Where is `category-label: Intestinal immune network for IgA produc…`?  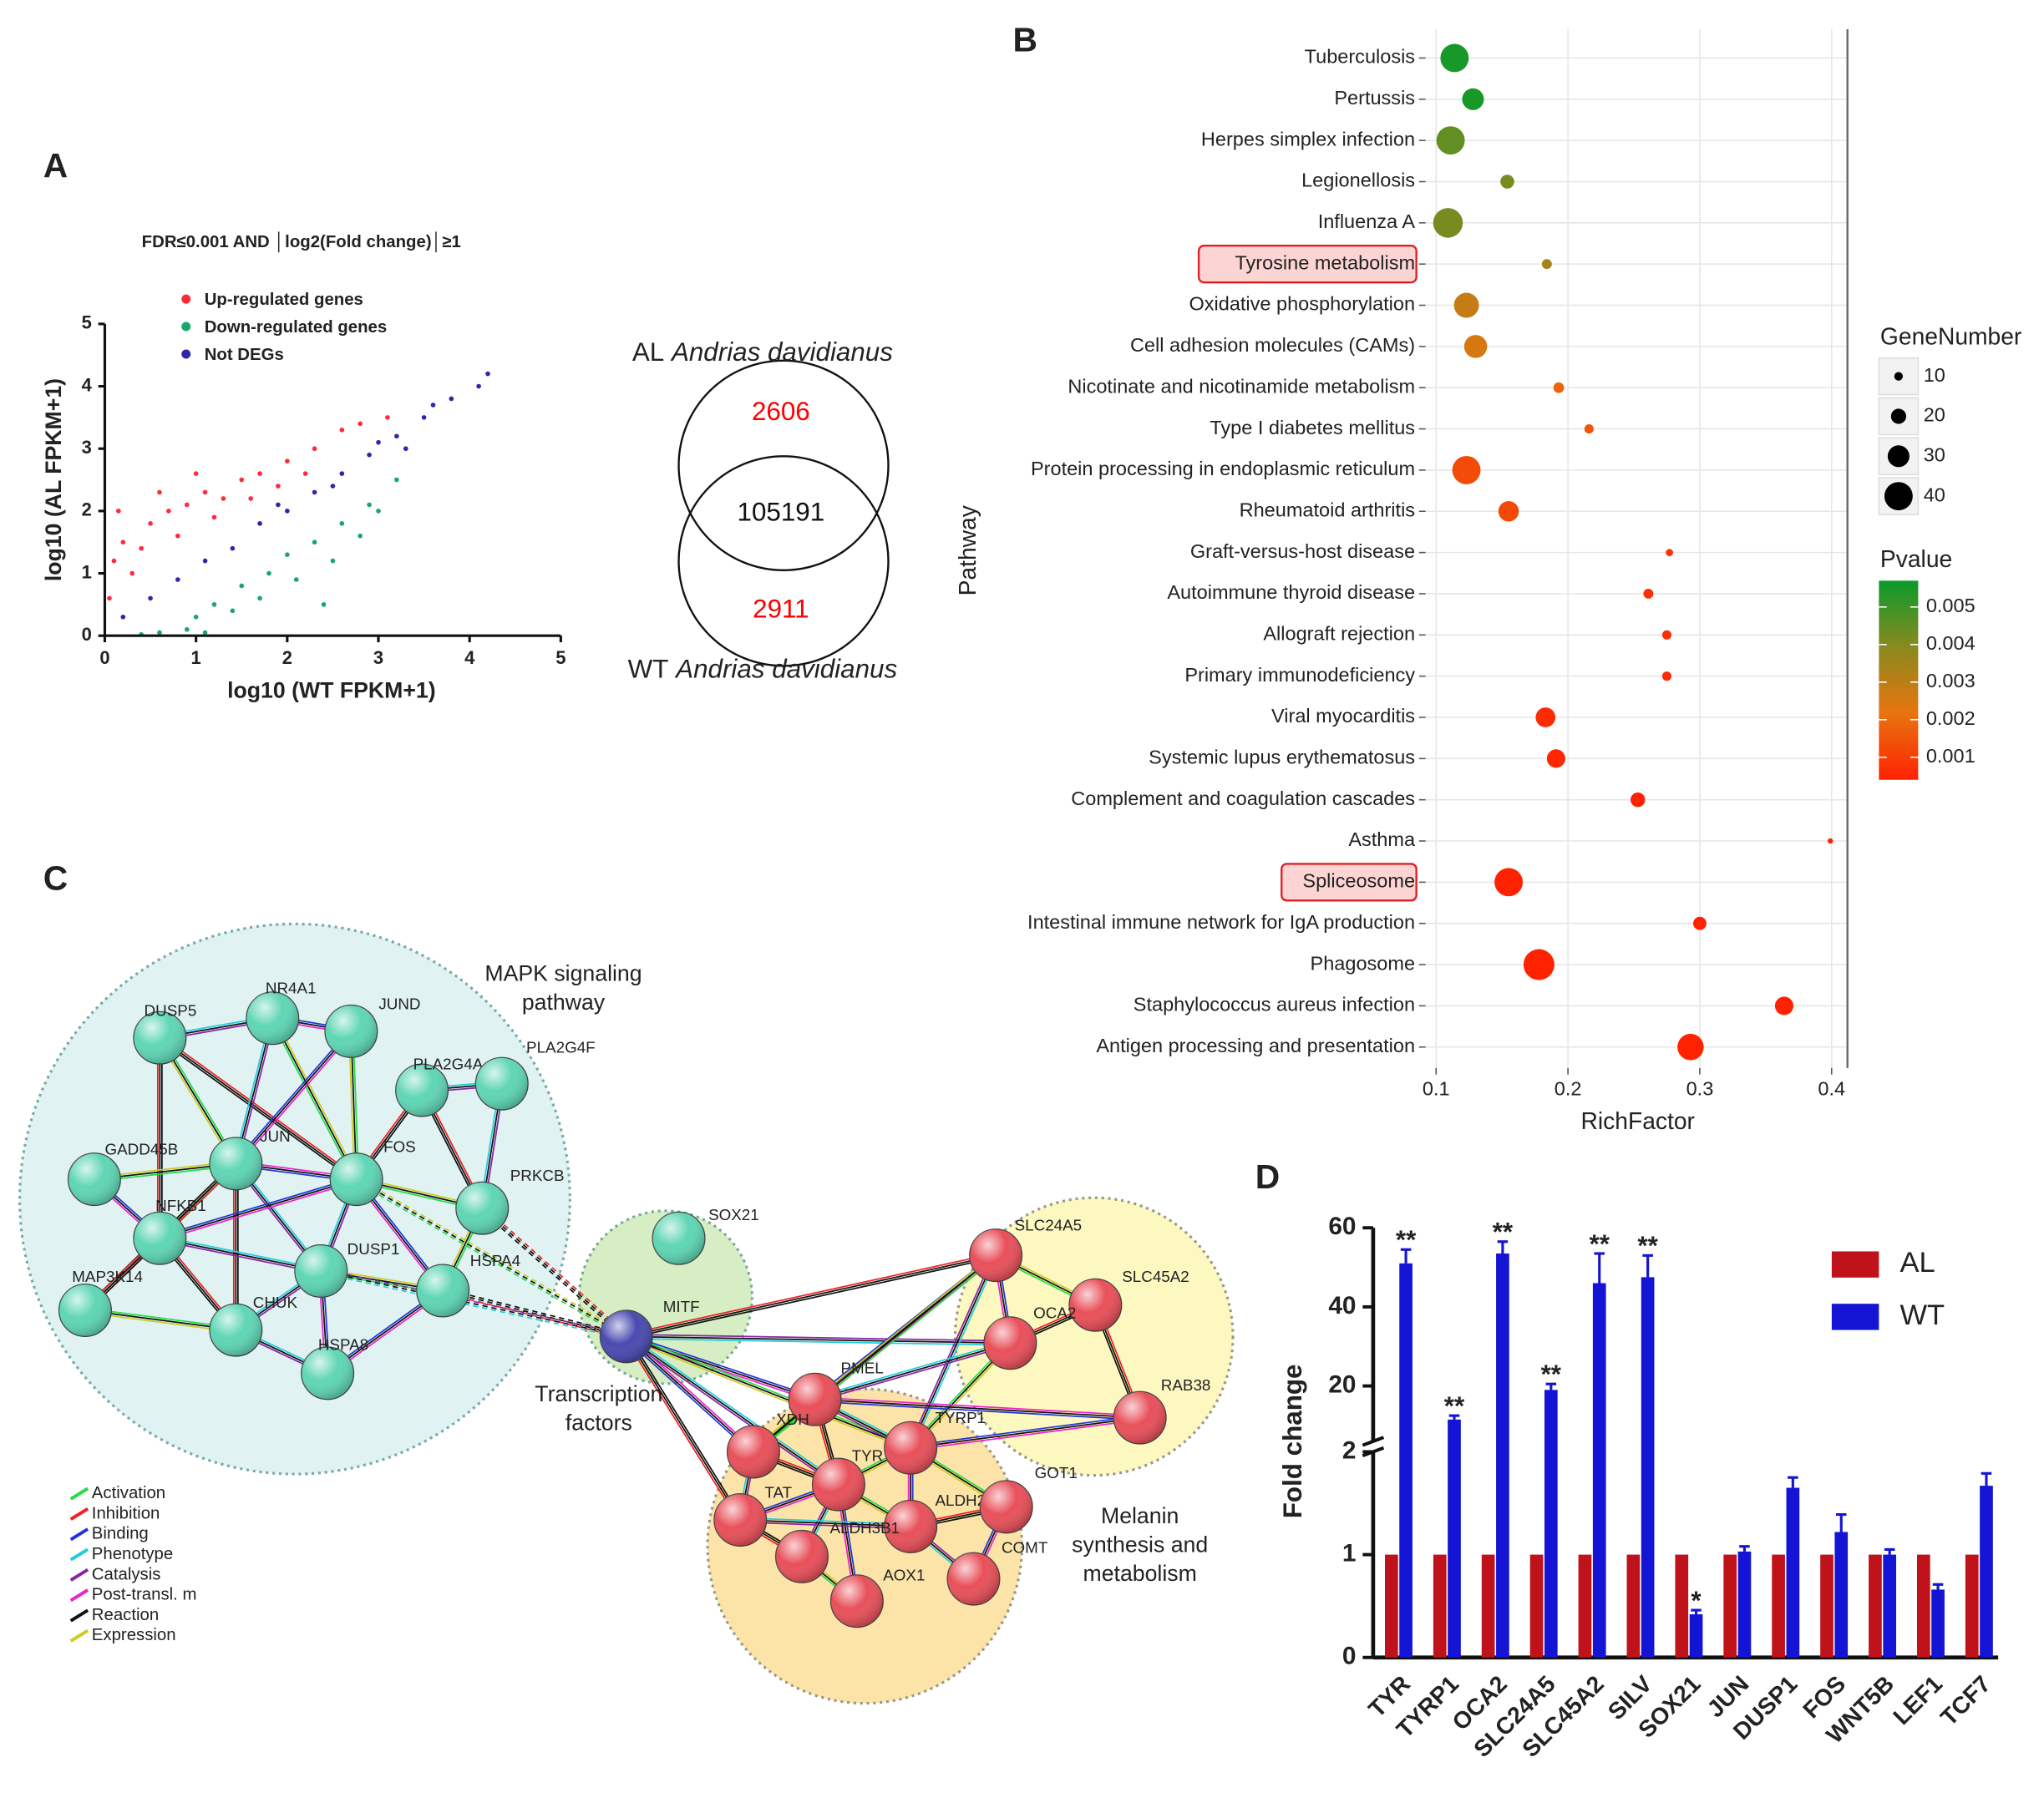
category-label: Intestinal immune network for IgA produc… is located at coordinates (1221, 922).